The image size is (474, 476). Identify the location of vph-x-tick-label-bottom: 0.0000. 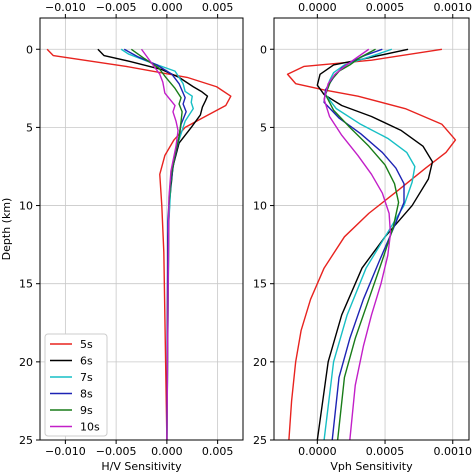
(317, 451).